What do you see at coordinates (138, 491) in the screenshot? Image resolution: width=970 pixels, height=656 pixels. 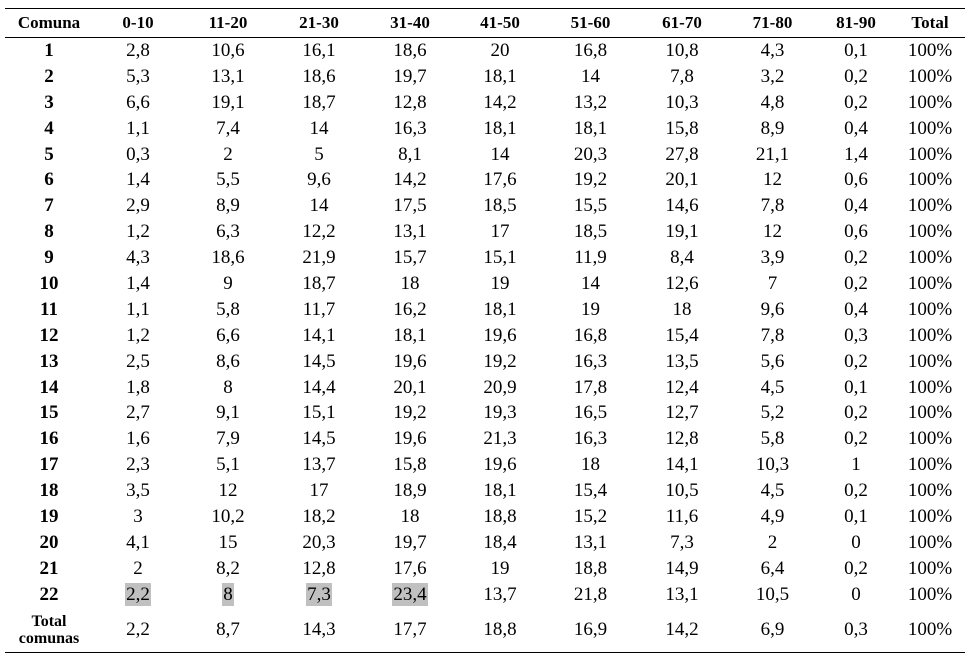 I see `table-cell: 3,5` at bounding box center [138, 491].